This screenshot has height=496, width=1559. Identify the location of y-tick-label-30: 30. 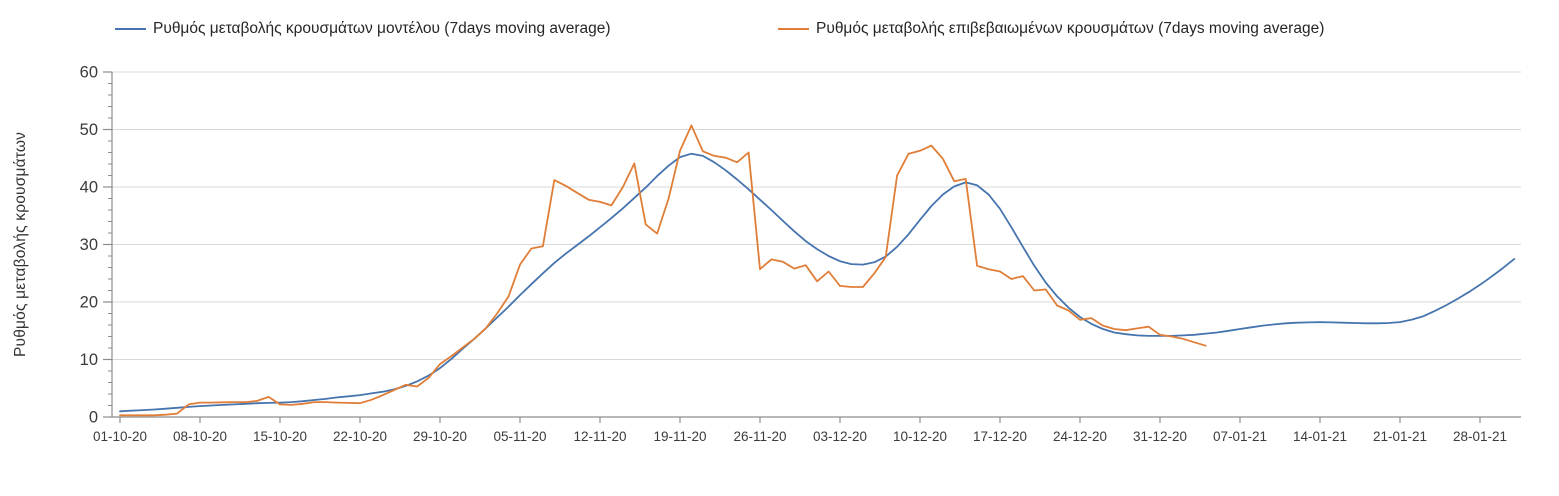
(89, 245).